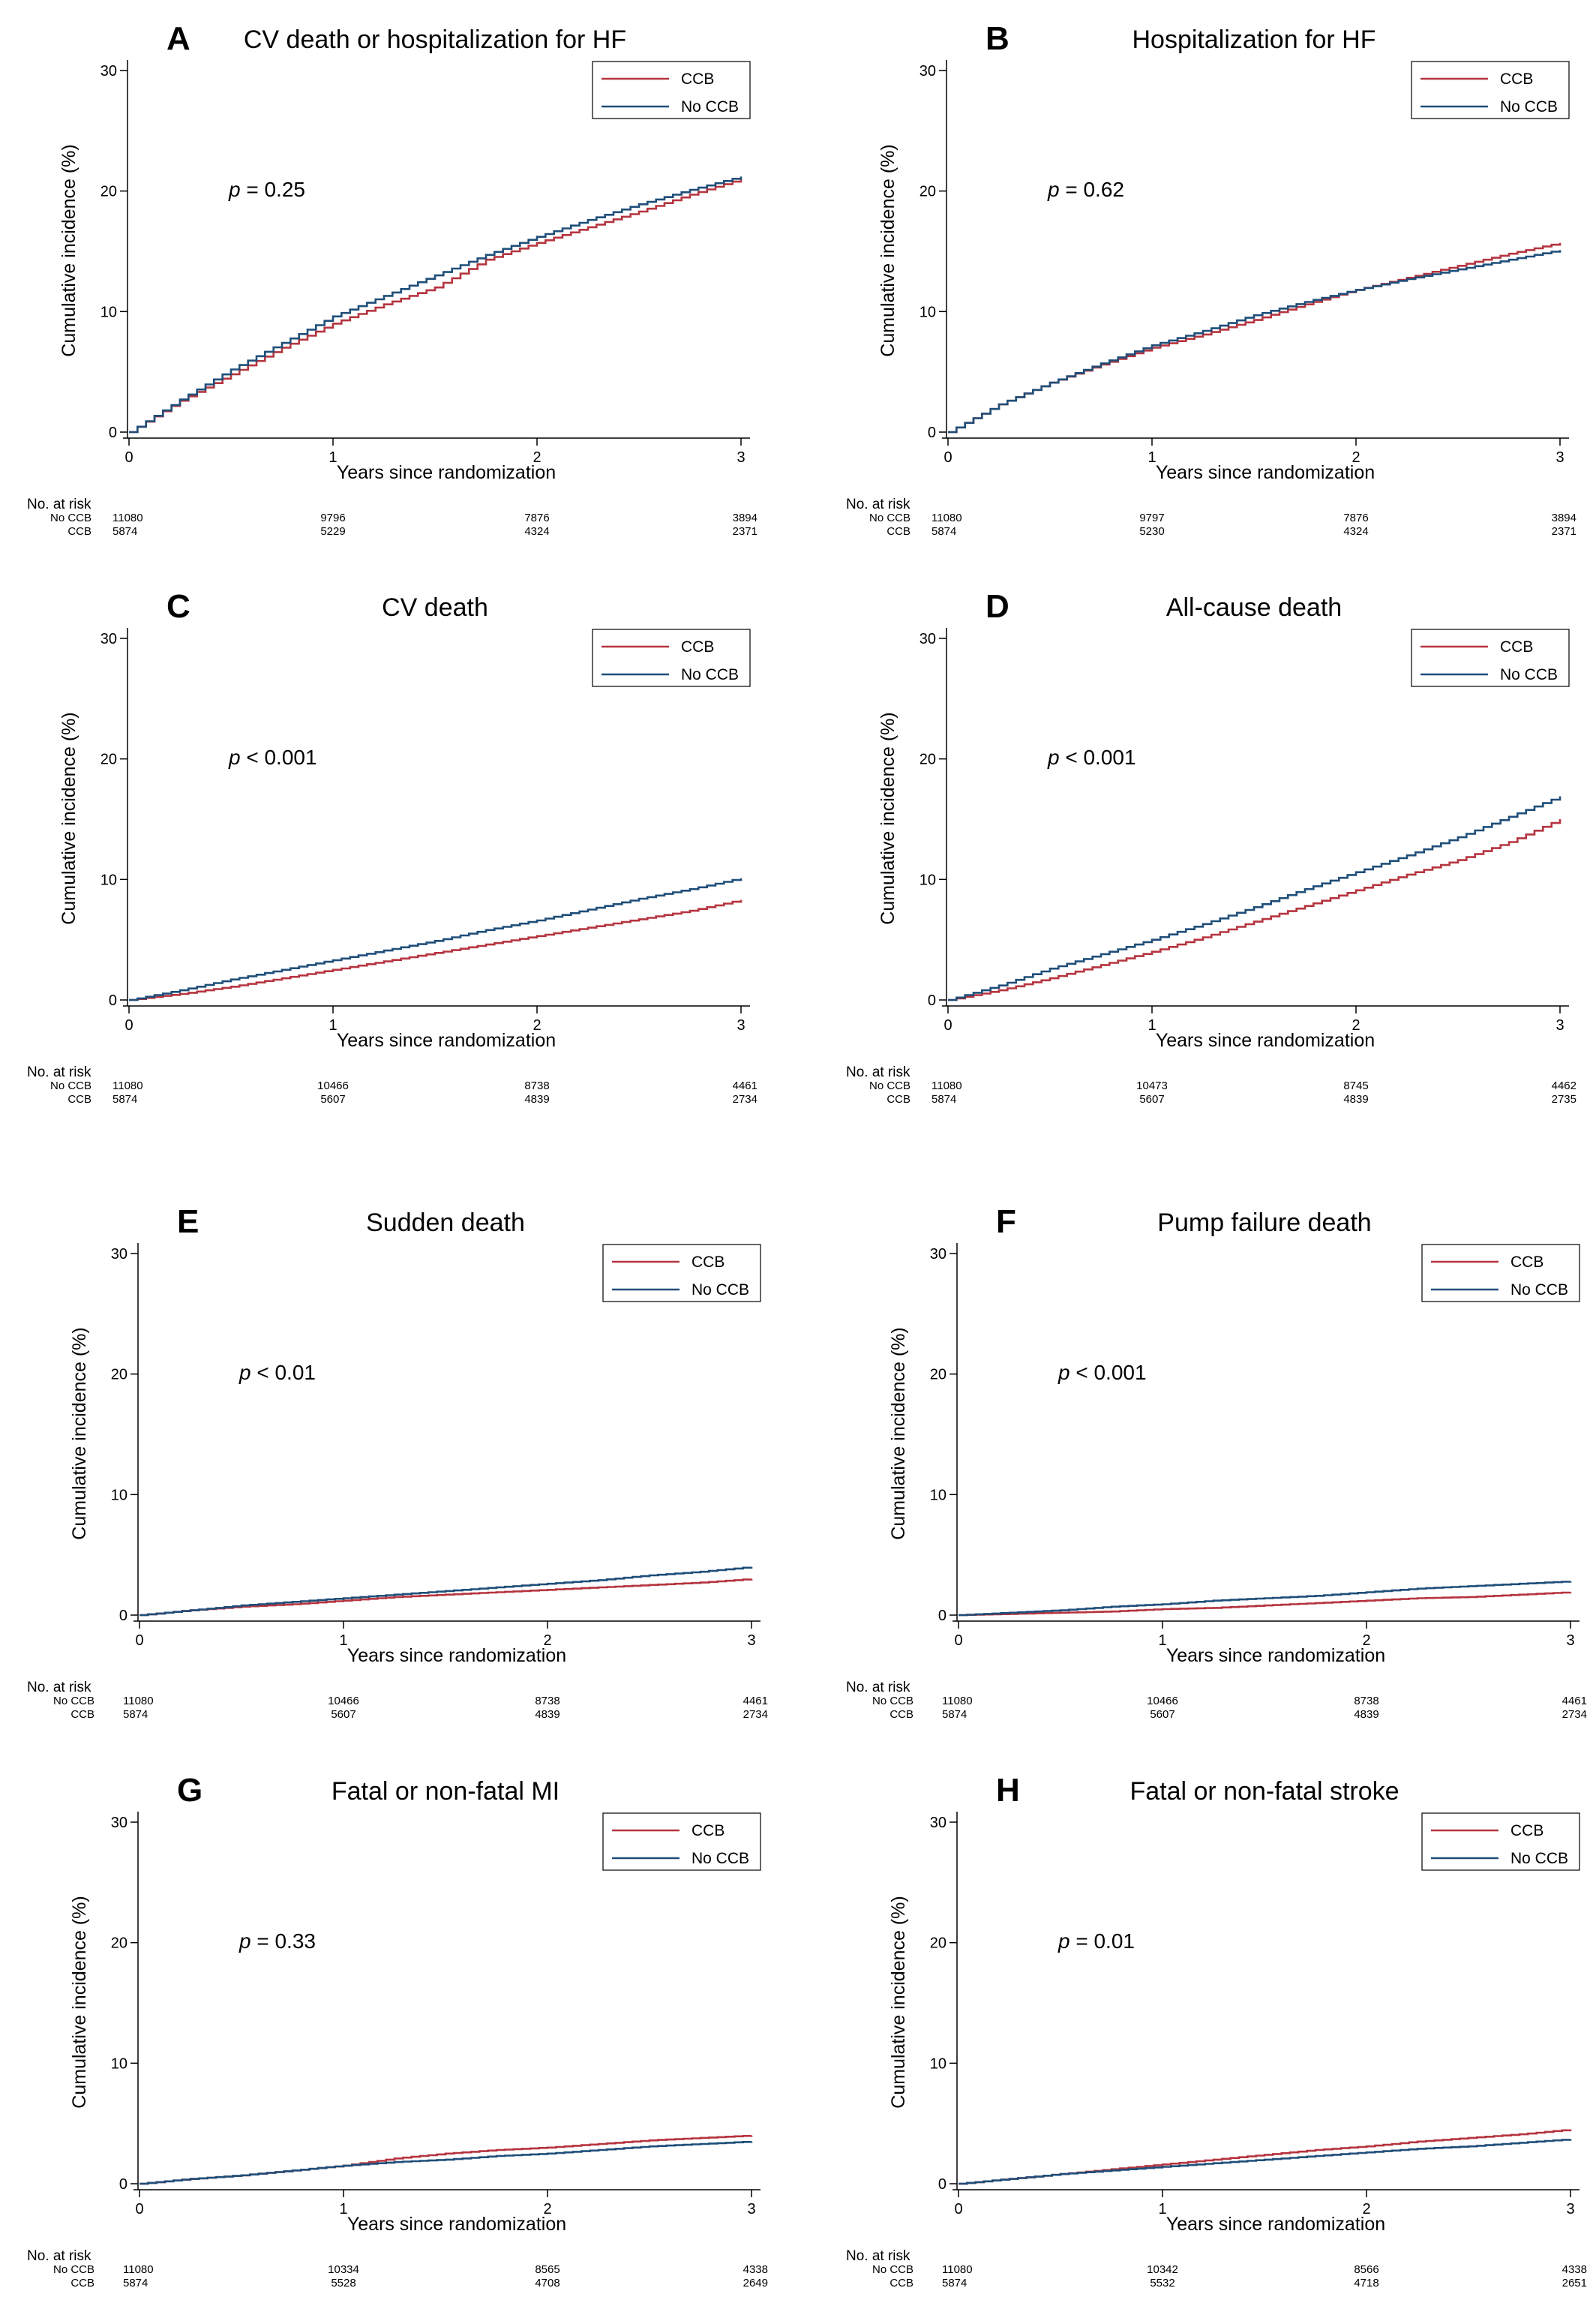 This screenshot has width=1596, height=2303. I want to click on panel-letter: A, so click(178, 38).